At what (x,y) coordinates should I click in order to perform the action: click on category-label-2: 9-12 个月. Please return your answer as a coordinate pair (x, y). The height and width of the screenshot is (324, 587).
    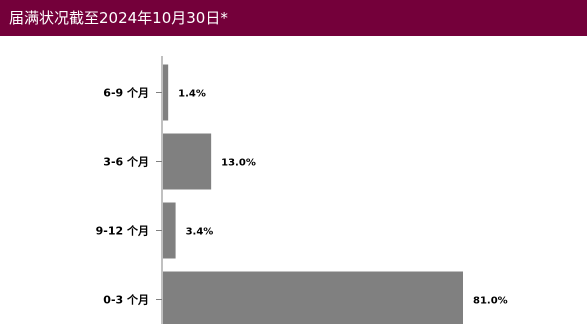
    Looking at the image, I should click on (122, 231).